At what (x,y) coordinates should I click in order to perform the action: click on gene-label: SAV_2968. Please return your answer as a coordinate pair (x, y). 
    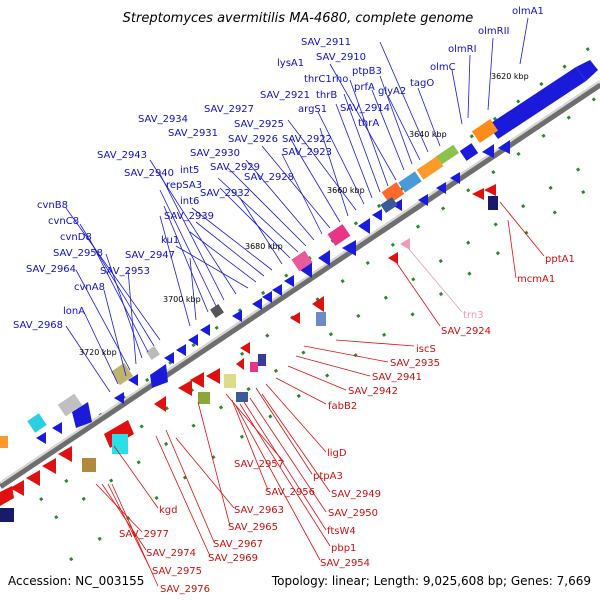
    Looking at the image, I should click on (38, 325).